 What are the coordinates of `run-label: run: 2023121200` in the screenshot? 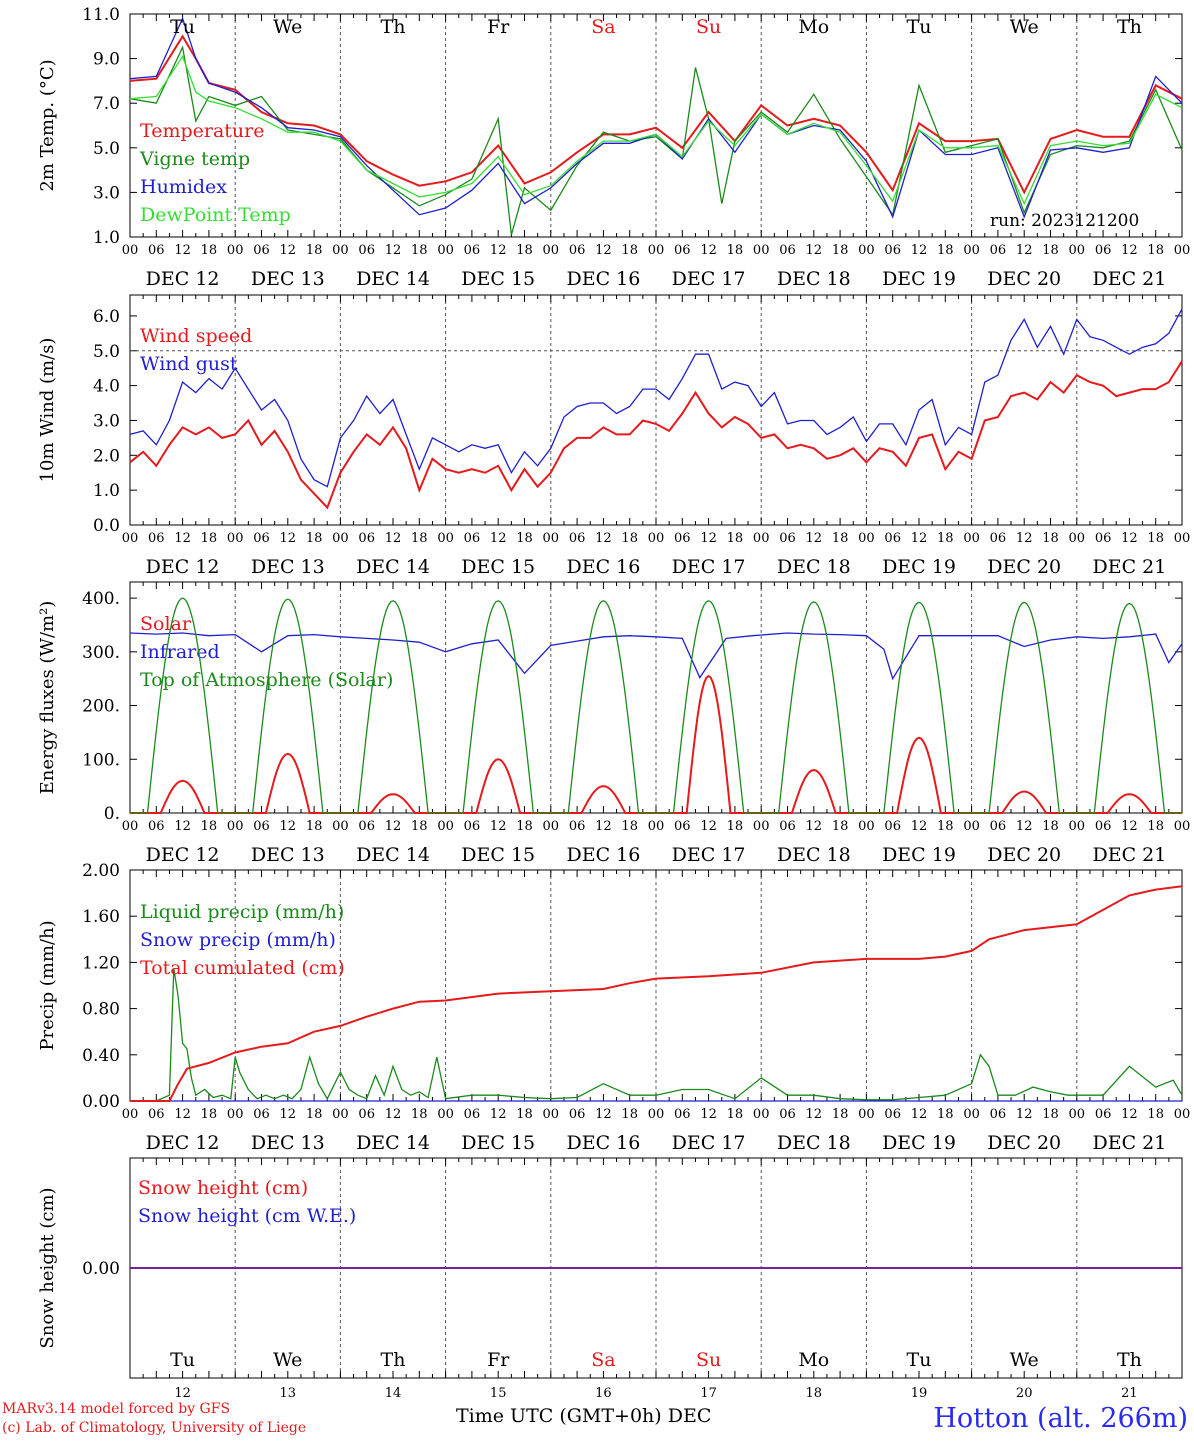 It's located at (1065, 221).